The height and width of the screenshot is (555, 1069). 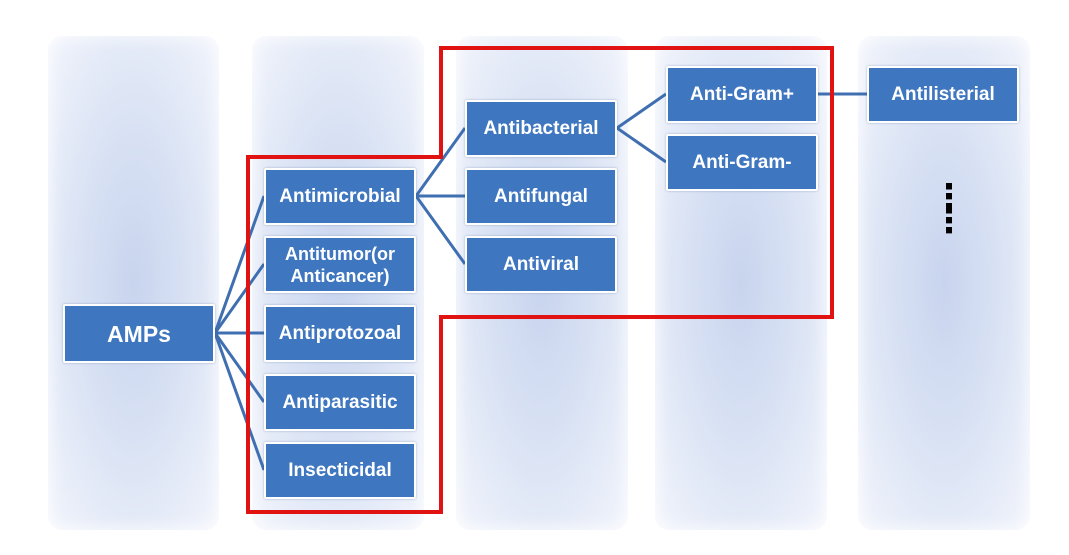 What do you see at coordinates (541, 128) in the screenshot?
I see `node-antibacterial: Antibacterial` at bounding box center [541, 128].